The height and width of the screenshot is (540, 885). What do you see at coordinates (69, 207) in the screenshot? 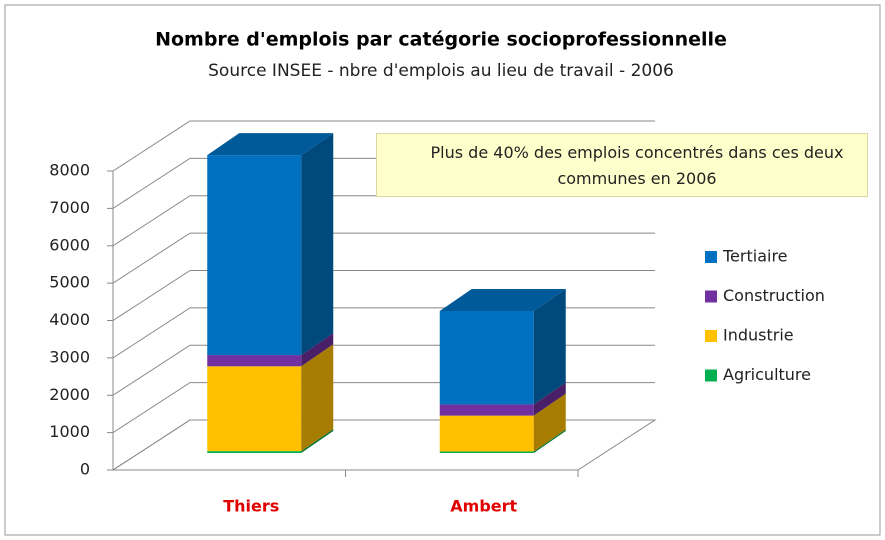
I see `y-tick-label: 7000` at bounding box center [69, 207].